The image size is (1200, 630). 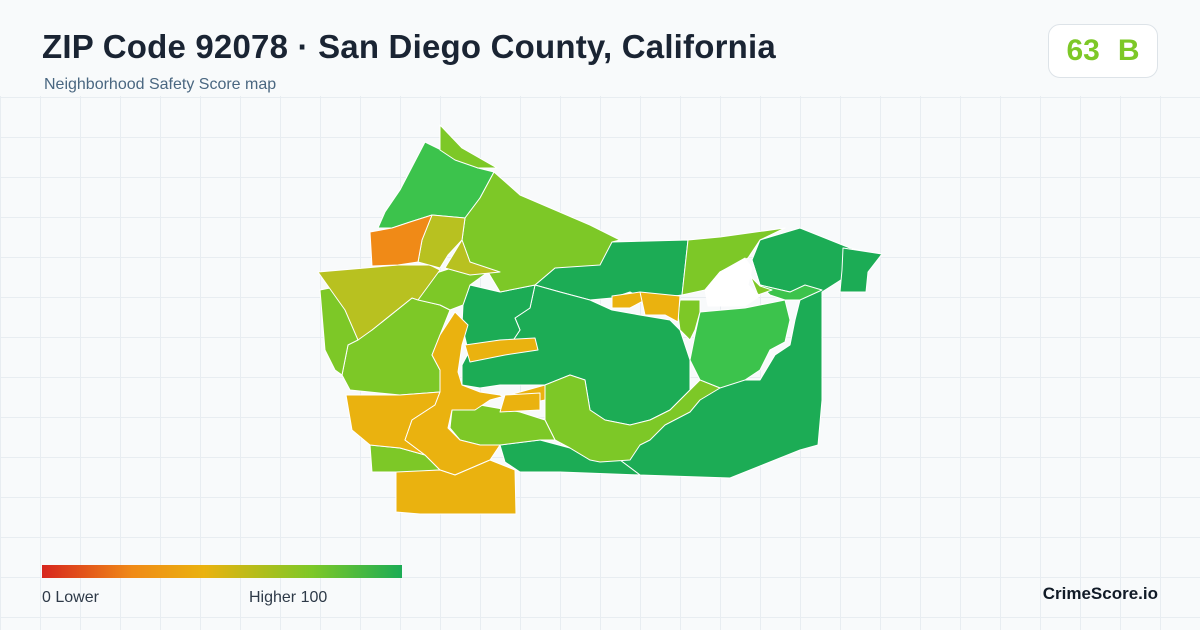 I want to click on legend-low-label: 0 Lower, so click(x=70, y=597).